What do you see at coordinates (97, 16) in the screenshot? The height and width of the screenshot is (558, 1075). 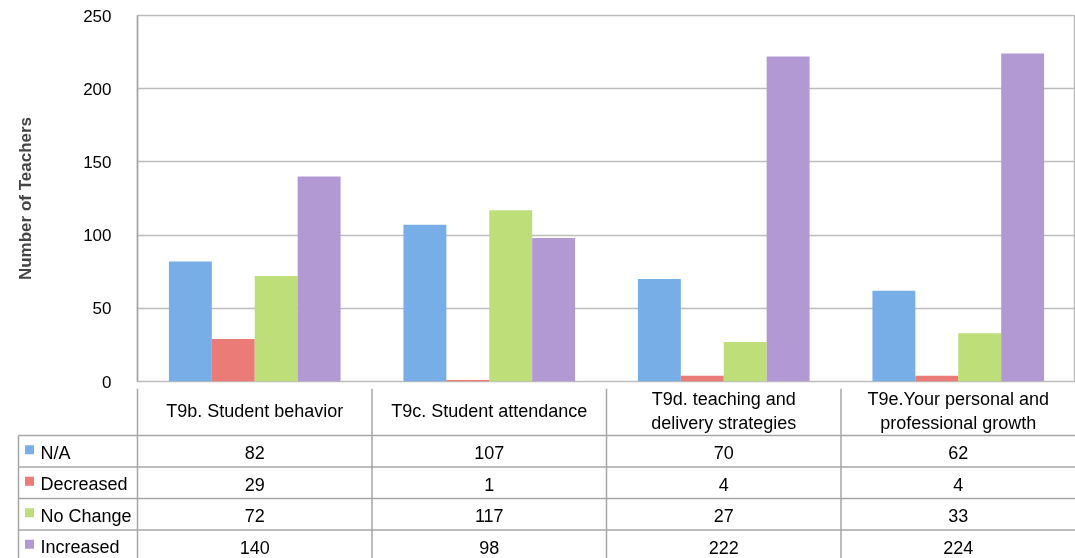 I see `y-tick-label: 250` at bounding box center [97, 16].